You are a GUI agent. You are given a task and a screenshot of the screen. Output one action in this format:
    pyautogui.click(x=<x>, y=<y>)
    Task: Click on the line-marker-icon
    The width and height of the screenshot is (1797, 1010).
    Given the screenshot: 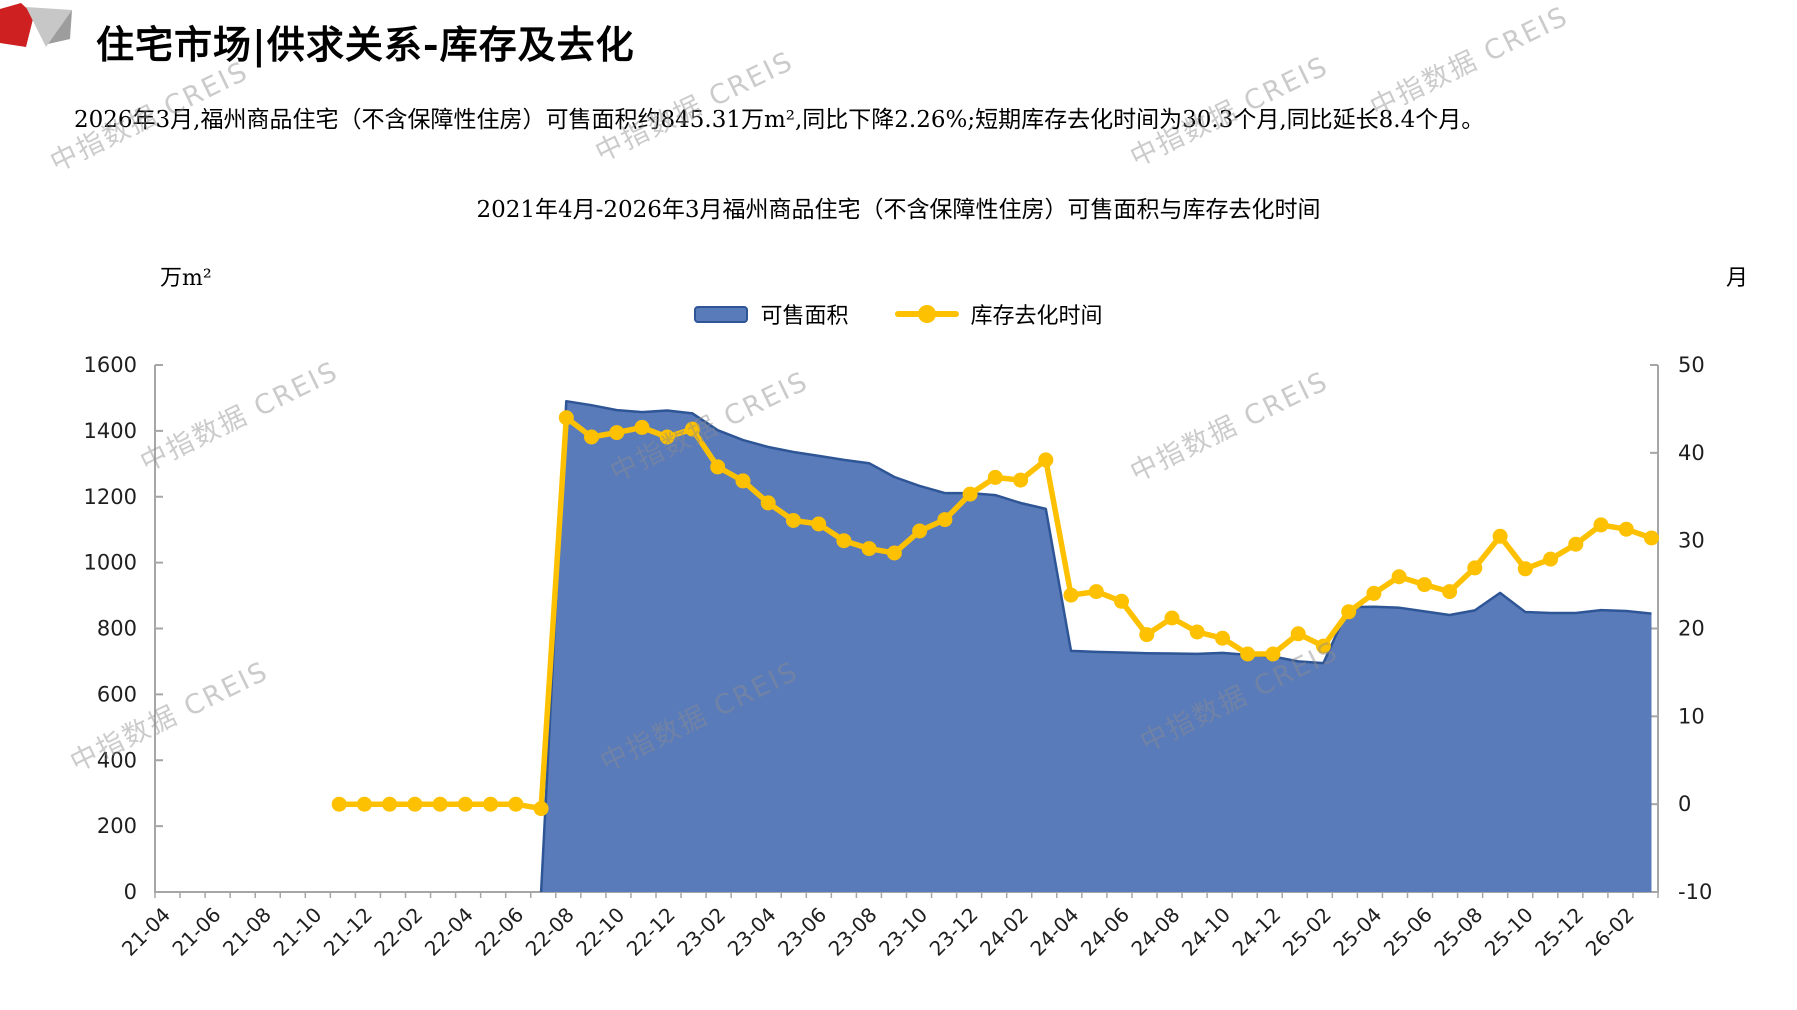 What is the action you would take?
    pyautogui.click(x=926, y=314)
    